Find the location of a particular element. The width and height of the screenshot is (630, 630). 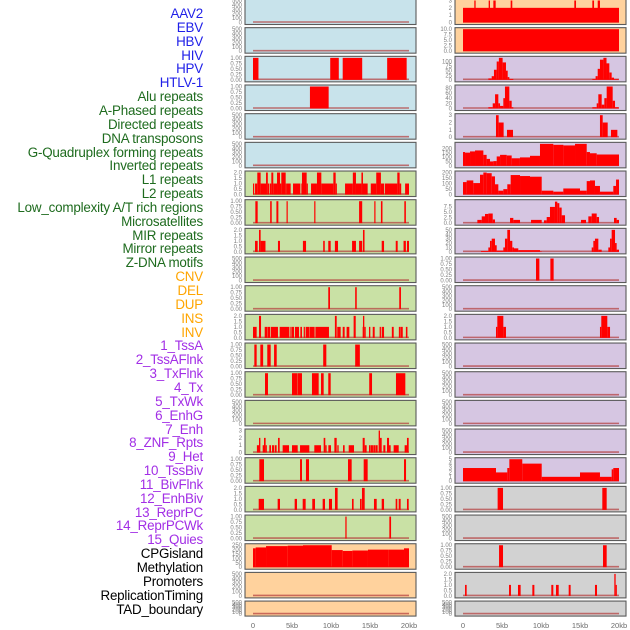

y-tick-label: 60 is located at coordinates (448, 94).